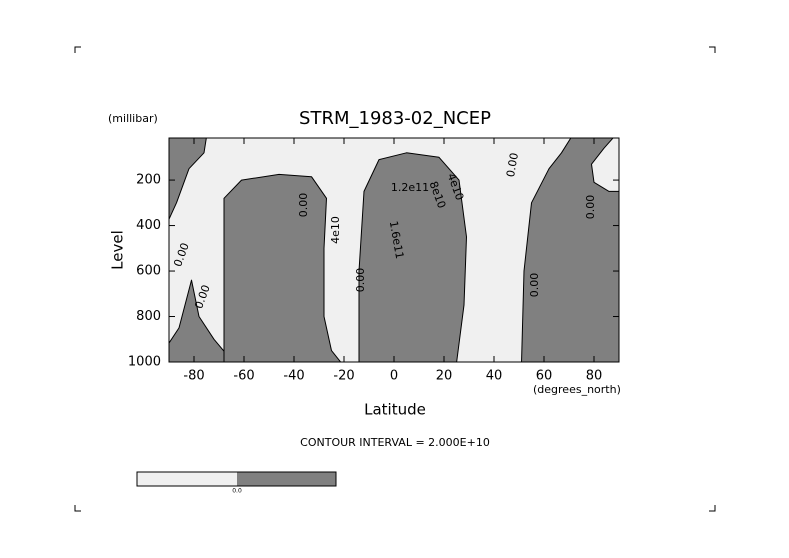  Describe the element at coordinates (193, 376) in the screenshot. I see `x-tick-label: -80` at that location.